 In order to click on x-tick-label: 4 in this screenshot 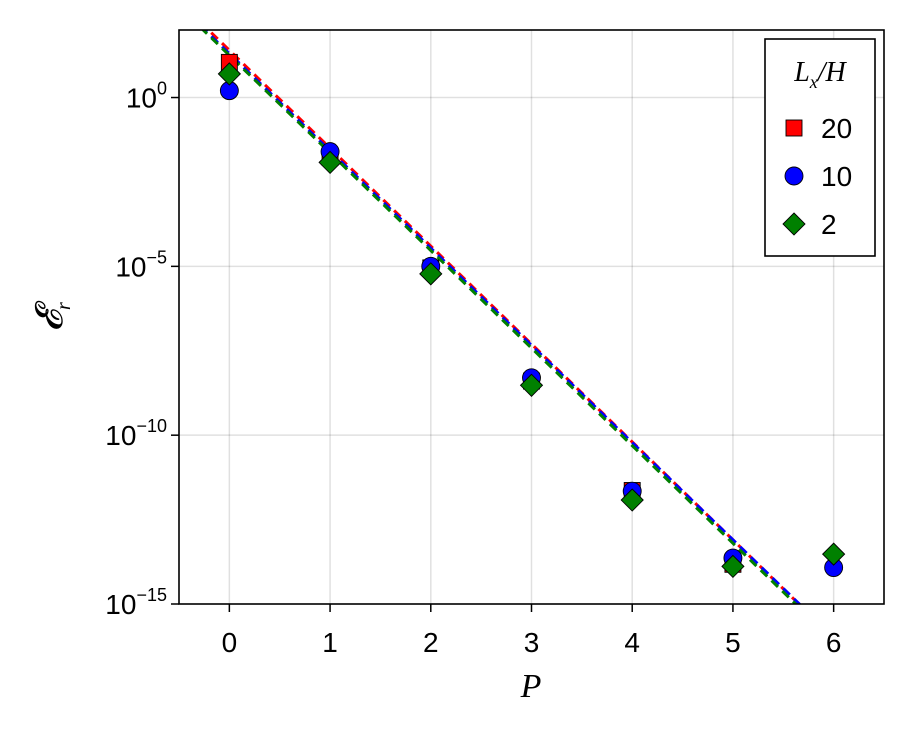, I will do `click(632, 642)`.